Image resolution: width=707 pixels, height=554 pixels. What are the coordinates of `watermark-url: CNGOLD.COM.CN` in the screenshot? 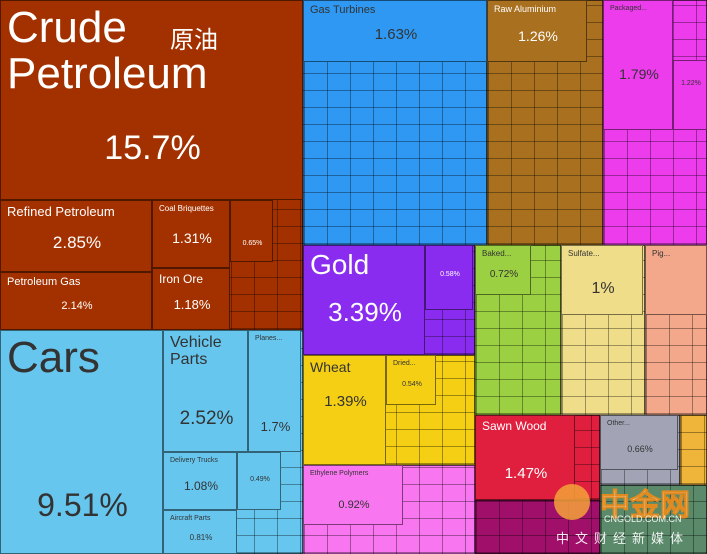 It's located at (643, 519).